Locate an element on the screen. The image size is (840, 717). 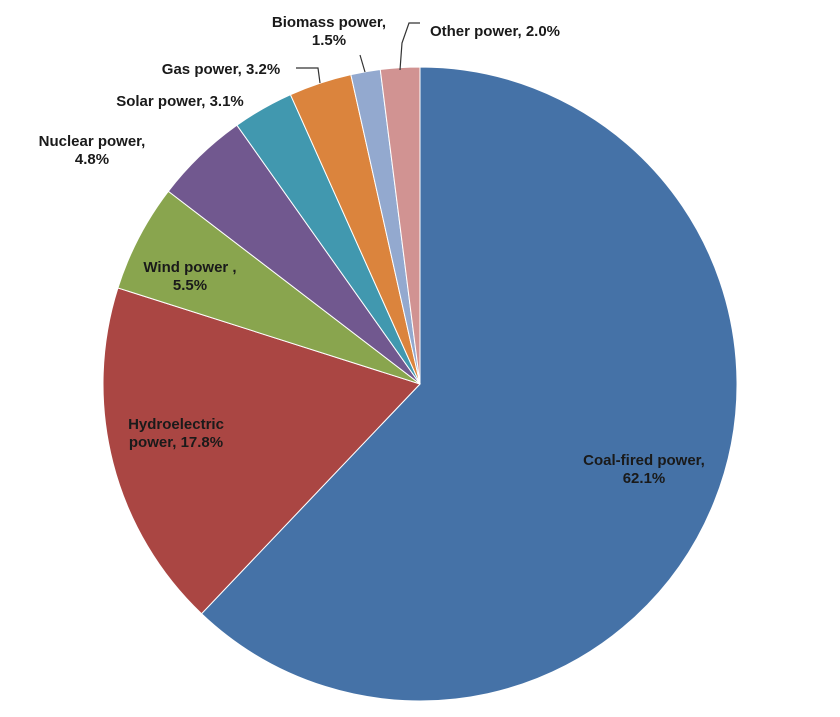
slice-label-nuclear-power: Nuclear power, 4.8% is located at coordinates (92, 150).